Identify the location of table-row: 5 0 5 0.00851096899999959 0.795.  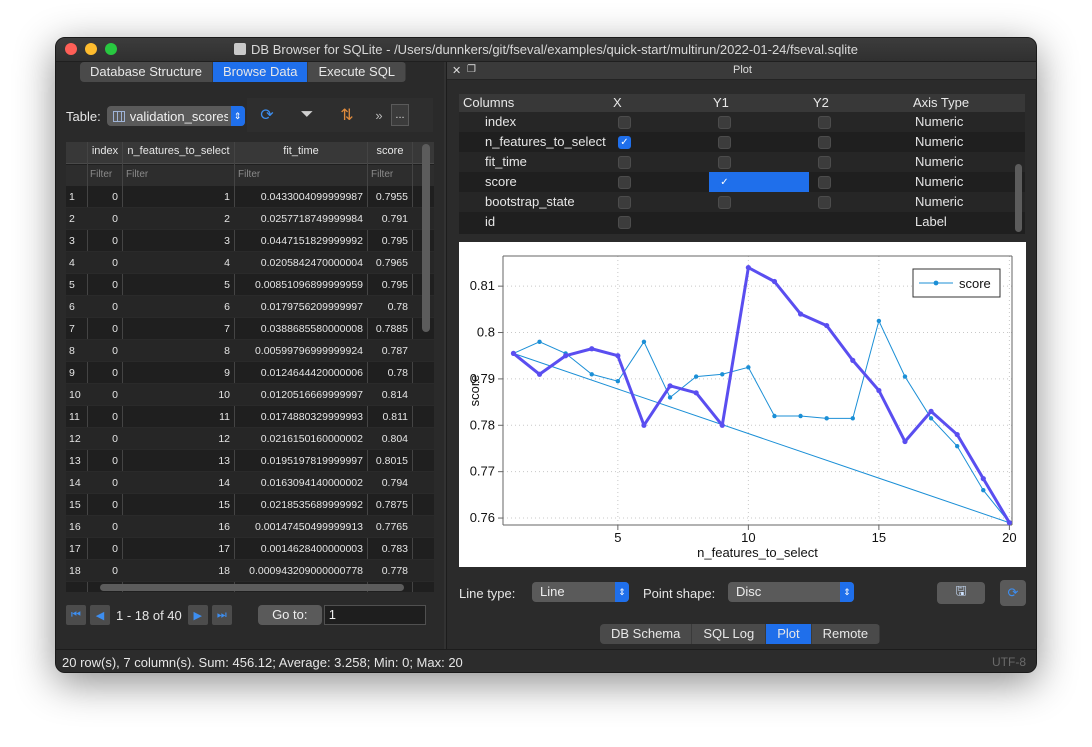
(250, 285).